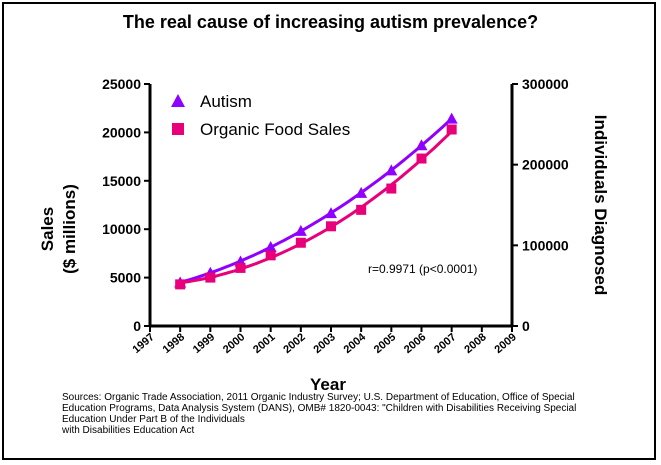  Describe the element at coordinates (125, 278) in the screenshot. I see `y-left-tick-label: 5000` at that location.